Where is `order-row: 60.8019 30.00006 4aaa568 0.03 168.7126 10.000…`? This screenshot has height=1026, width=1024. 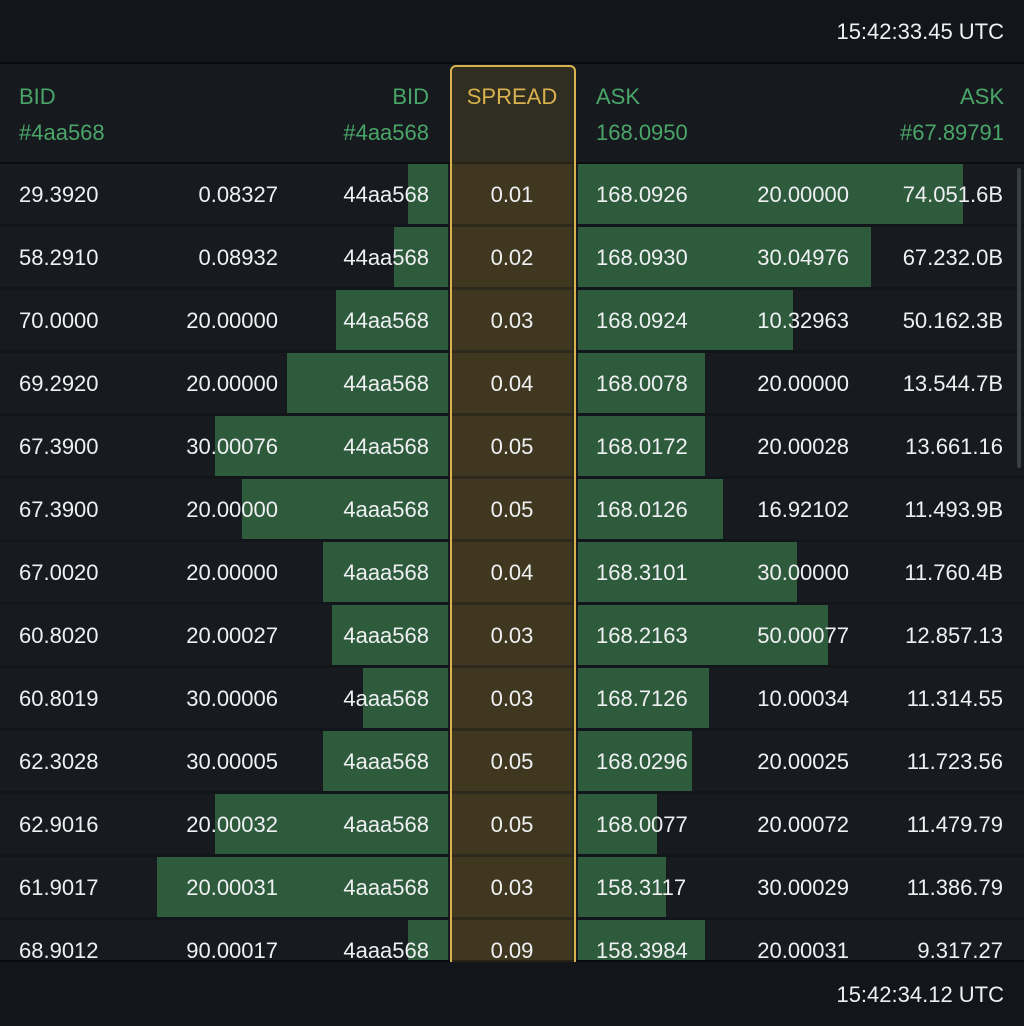 order-row: 60.8019 30.00006 4aaa568 0.03 168.7126 10.000… is located at coordinates (512, 698).